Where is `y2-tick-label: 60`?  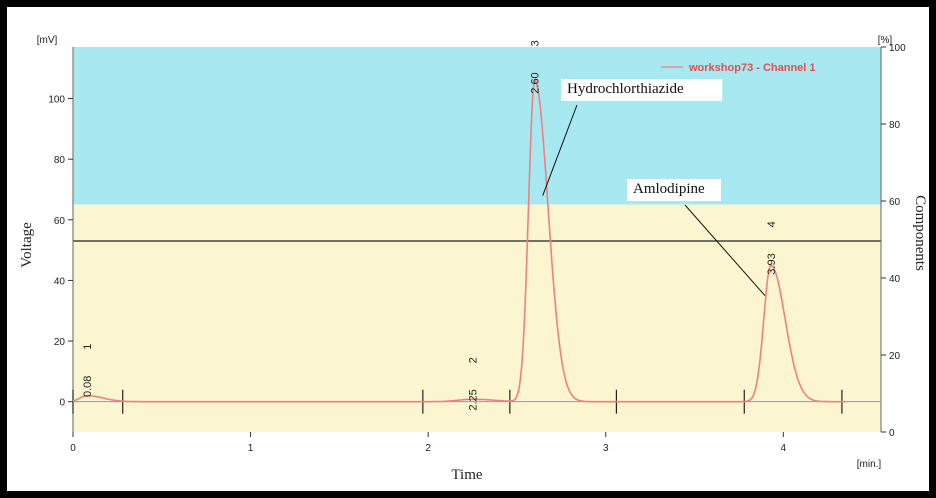
y2-tick-label: 60 is located at coordinates (895, 202).